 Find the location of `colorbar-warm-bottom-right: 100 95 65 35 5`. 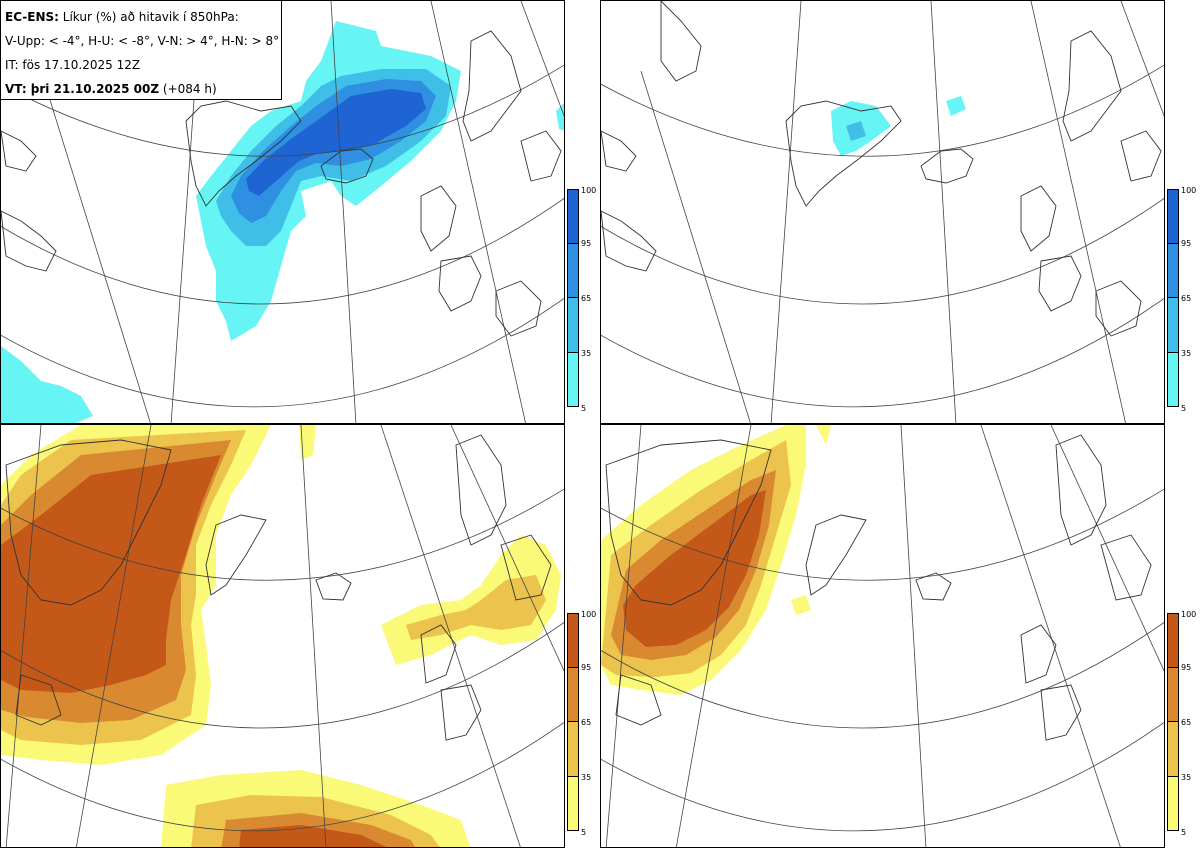

colorbar-warm-bottom-right: 100 95 65 35 5 is located at coordinates (1183, 726).